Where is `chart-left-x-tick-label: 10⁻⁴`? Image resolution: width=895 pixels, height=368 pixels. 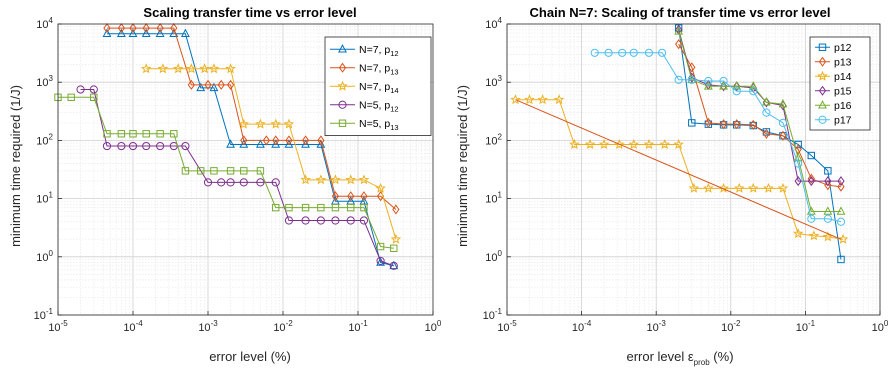
chart-left-x-tick-label: 10⁻⁴ is located at coordinates (133, 326).